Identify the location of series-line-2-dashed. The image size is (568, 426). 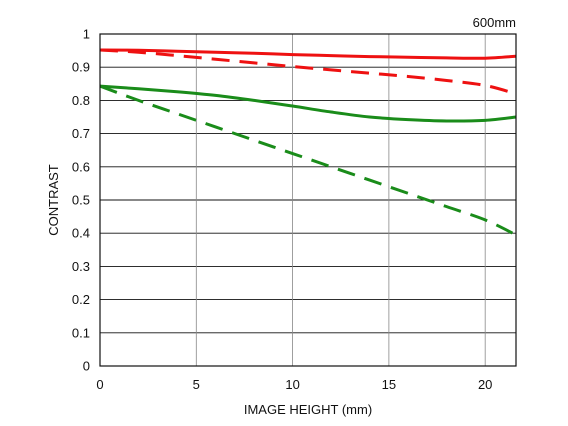
(308, 72).